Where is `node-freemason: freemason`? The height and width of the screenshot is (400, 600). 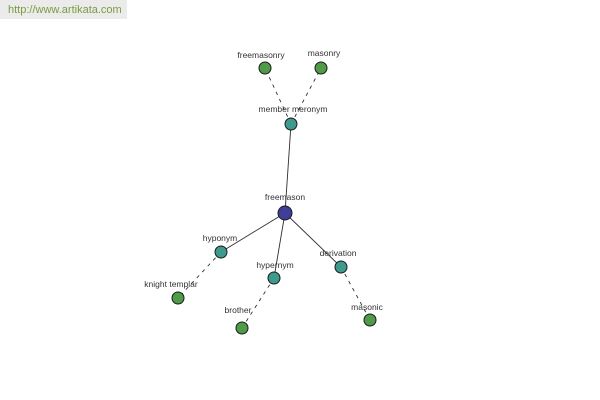
node-freemason: freemason is located at coordinates (285, 206).